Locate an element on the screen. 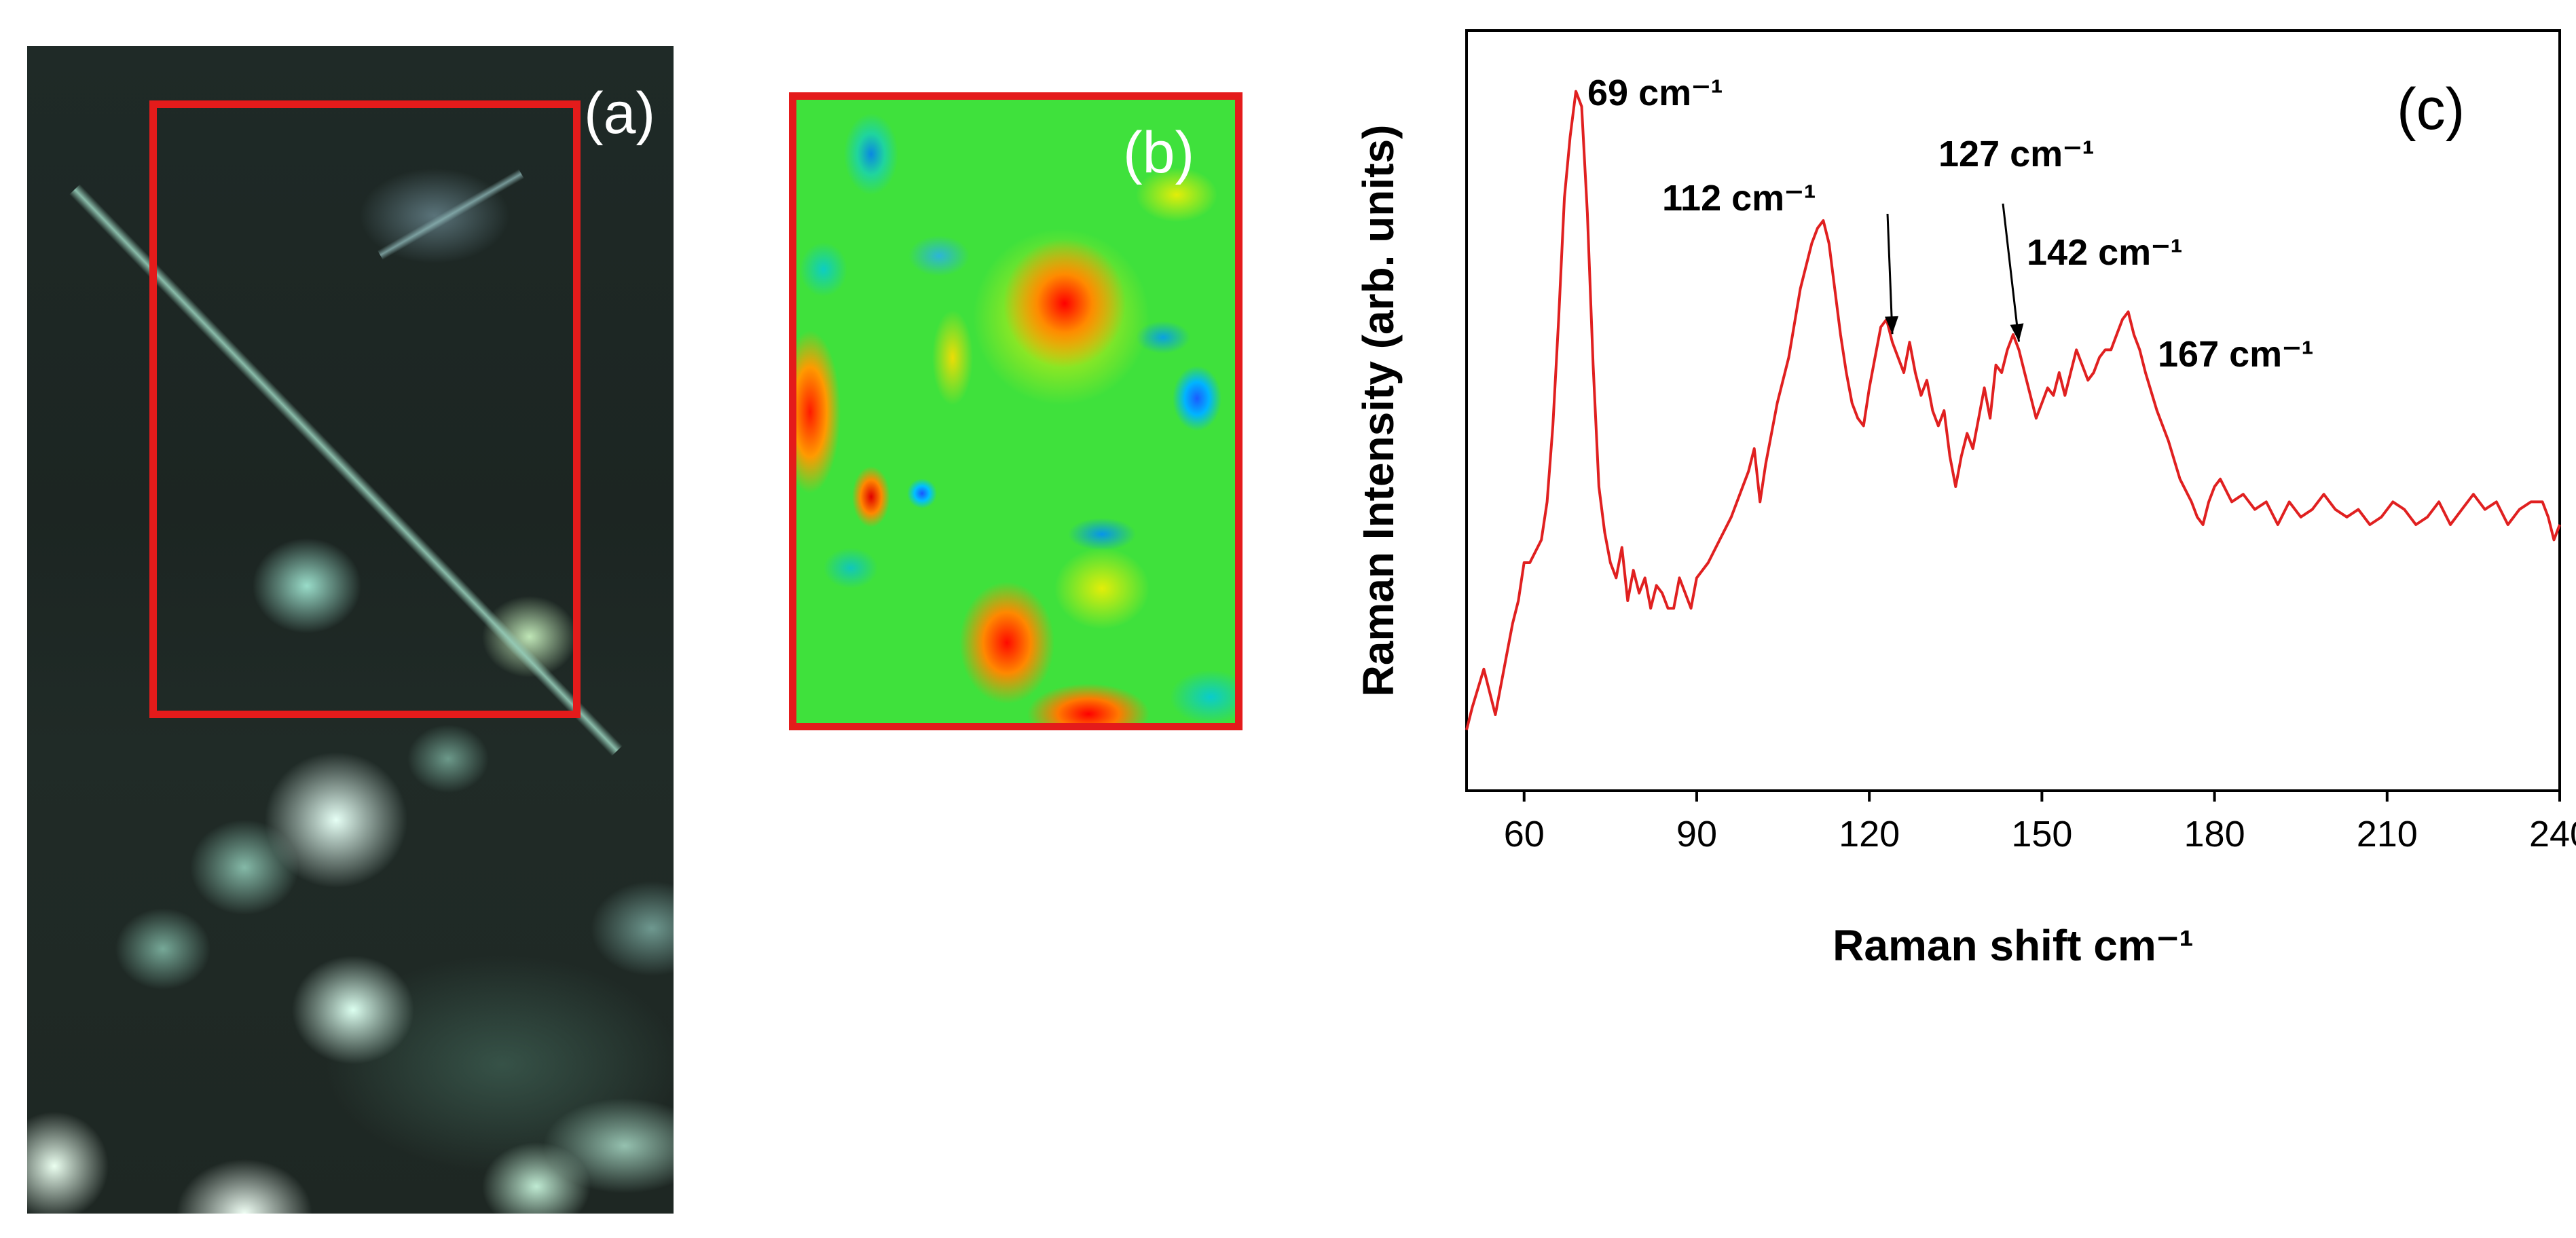 This screenshot has width=2576, height=1238. region-of-interest-box is located at coordinates (365, 409).